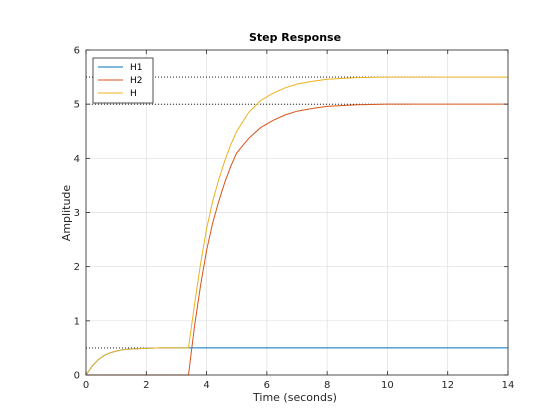 The width and height of the screenshot is (560, 420). What do you see at coordinates (146, 385) in the screenshot?
I see `x-tick-label: 2` at bounding box center [146, 385].